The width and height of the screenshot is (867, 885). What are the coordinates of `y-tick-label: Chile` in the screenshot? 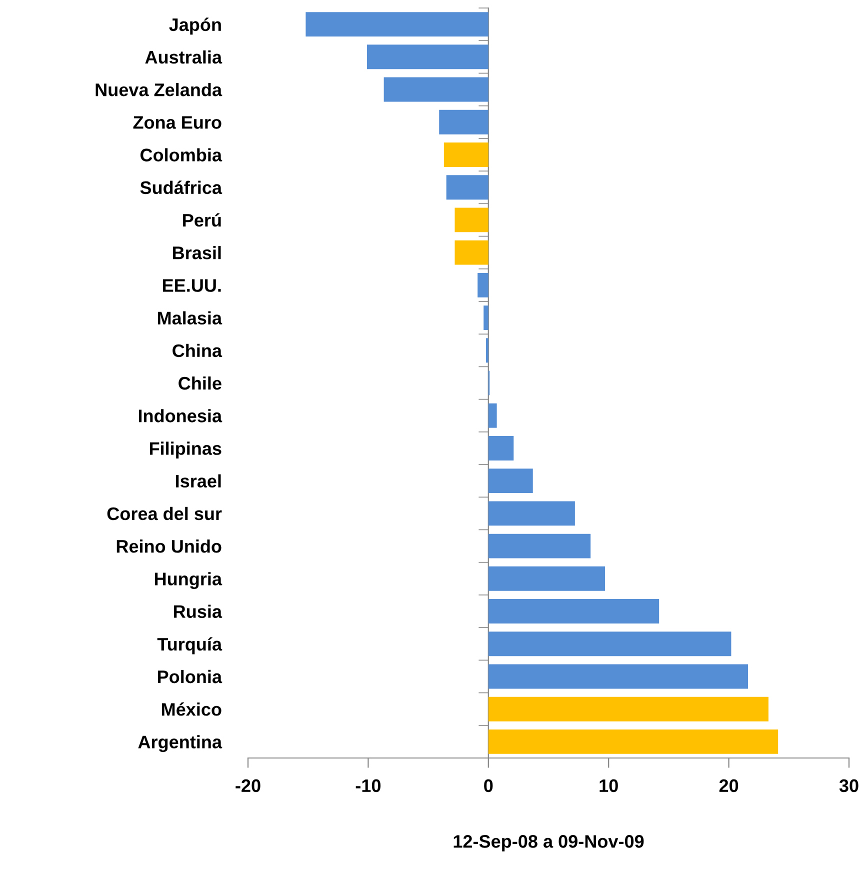 It's located at (200, 383).